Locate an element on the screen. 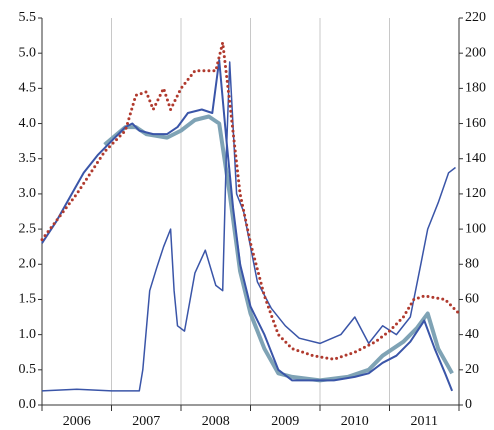 The image size is (494, 430). y2-tick-label: 100 is located at coordinates (475, 228).